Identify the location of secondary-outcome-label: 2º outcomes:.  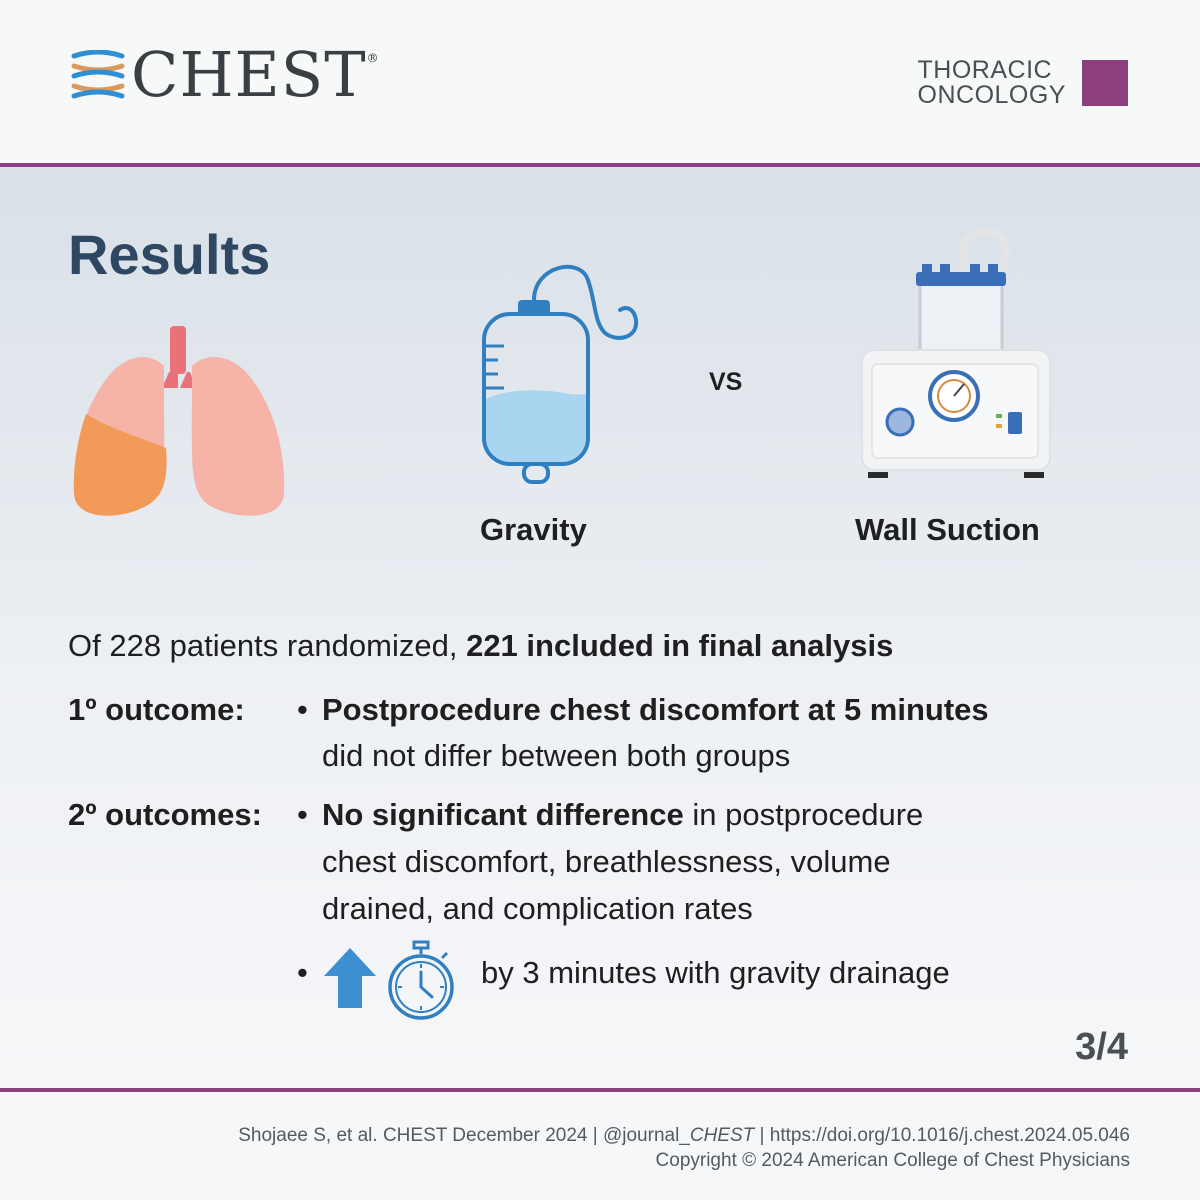
(165, 814).